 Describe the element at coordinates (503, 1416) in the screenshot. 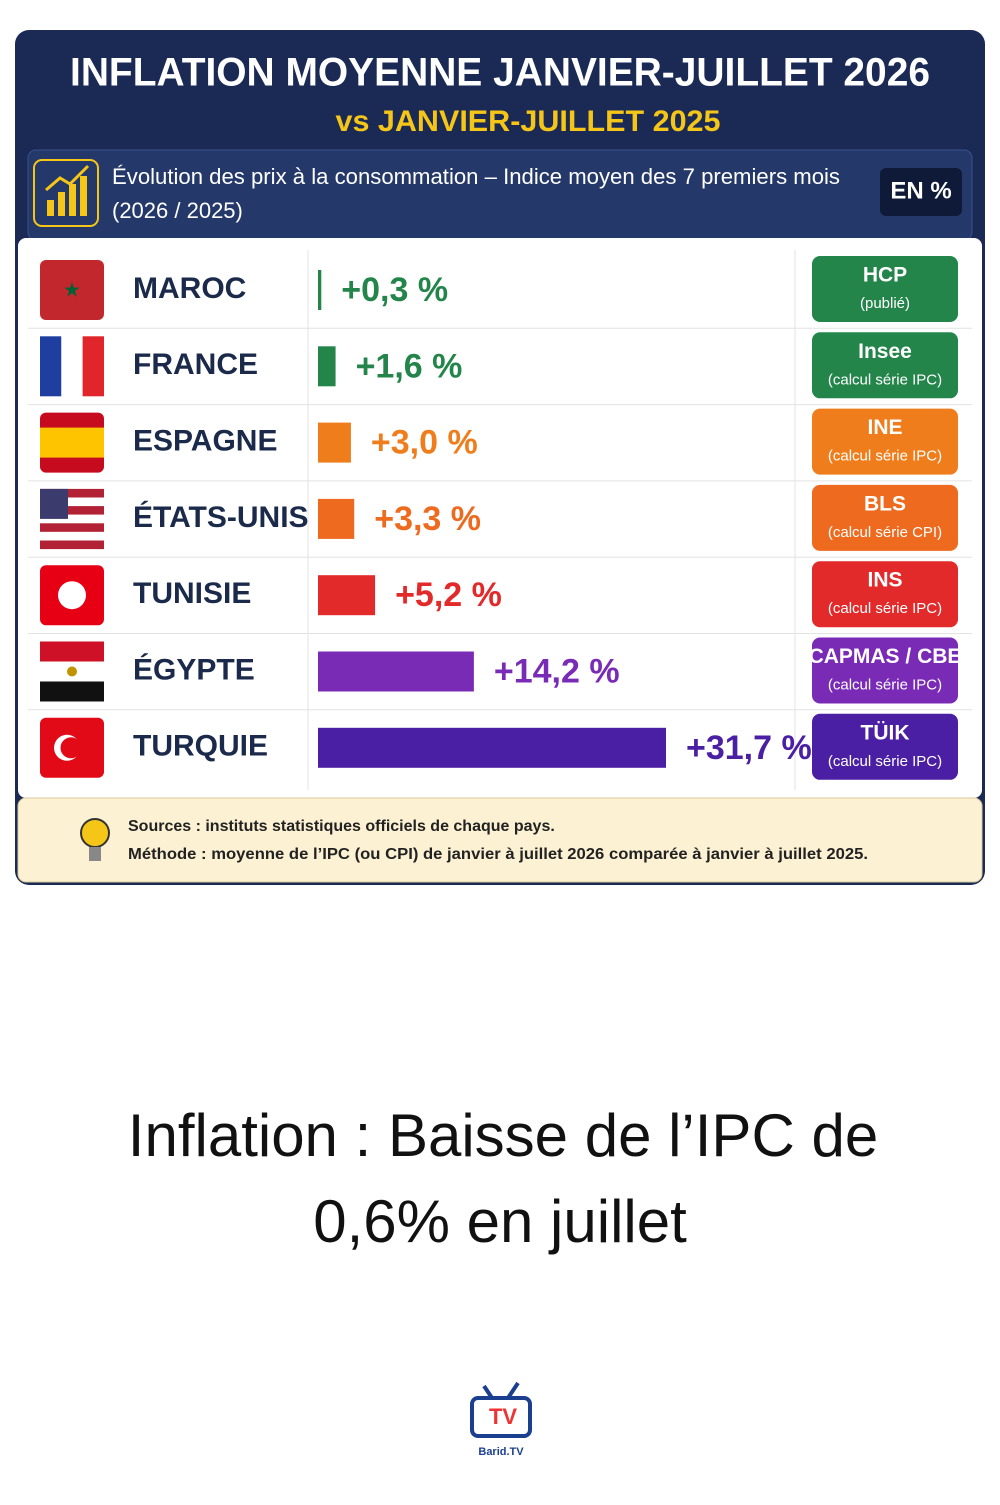

I see `logo-mark: TV` at that location.